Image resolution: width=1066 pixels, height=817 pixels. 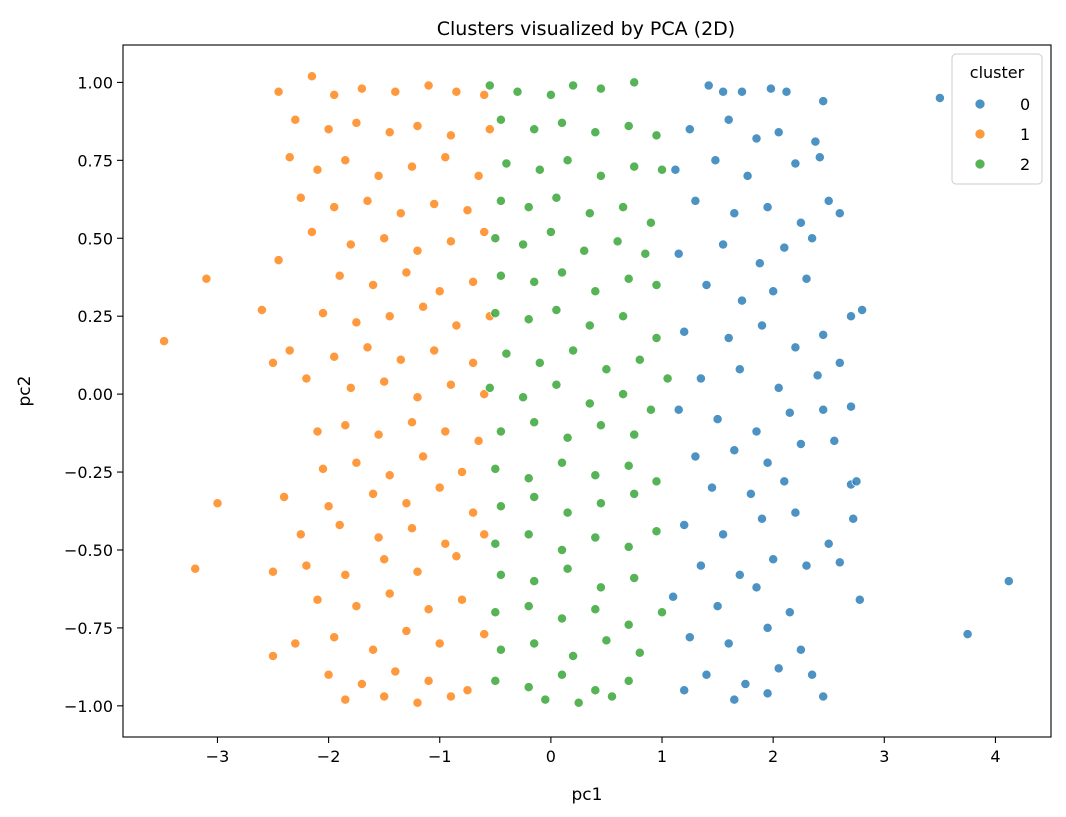 I want to click on y-tick-label: 0.75, so click(x=95, y=160).